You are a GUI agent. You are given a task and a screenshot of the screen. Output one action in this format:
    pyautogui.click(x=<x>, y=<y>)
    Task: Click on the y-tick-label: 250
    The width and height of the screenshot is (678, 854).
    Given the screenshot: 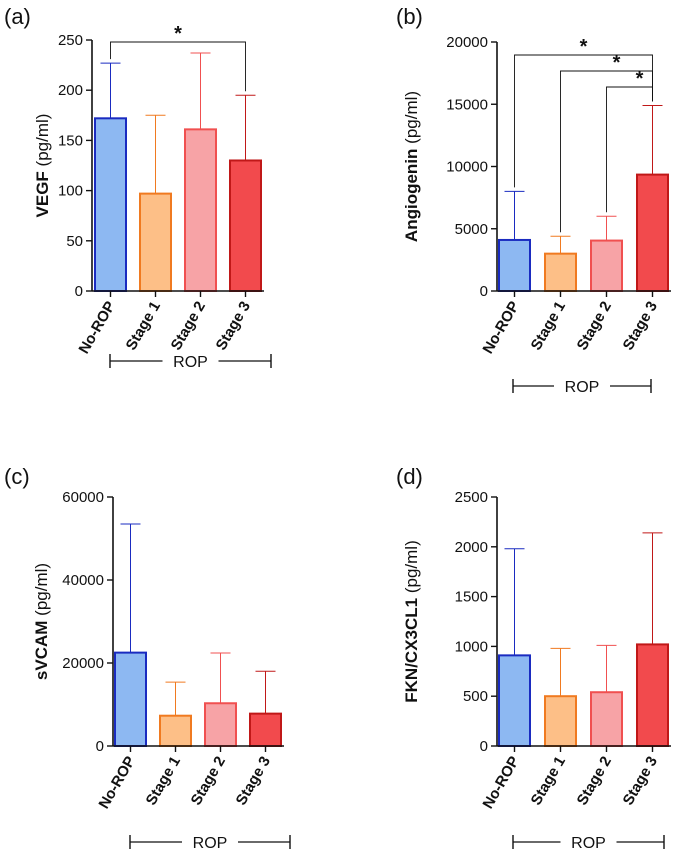 What is the action you would take?
    pyautogui.click(x=70, y=40)
    